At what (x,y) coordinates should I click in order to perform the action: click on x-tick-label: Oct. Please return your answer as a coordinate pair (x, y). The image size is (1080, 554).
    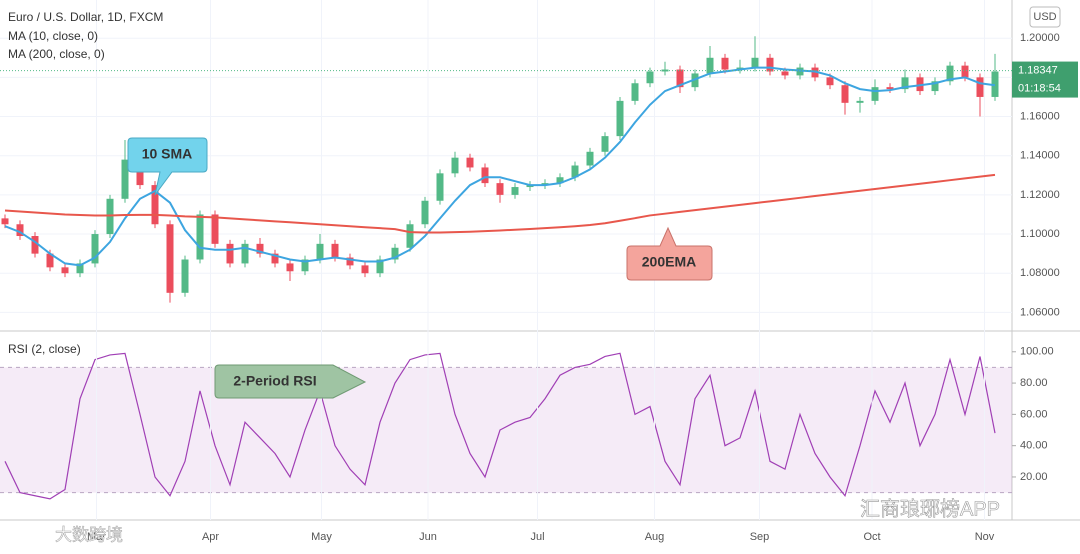
    Looking at the image, I should click on (871, 537).